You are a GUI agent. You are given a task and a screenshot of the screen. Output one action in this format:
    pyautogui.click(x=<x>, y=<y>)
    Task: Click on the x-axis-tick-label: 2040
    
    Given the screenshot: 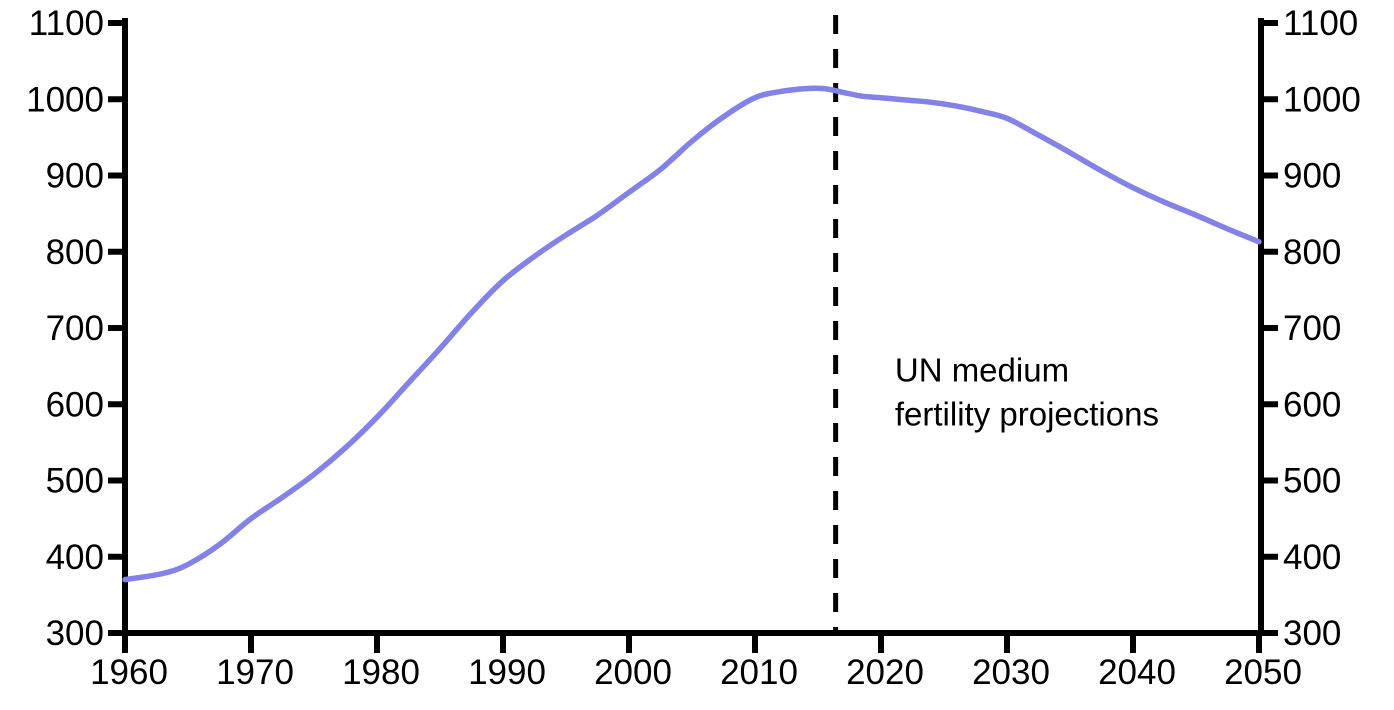 What is the action you would take?
    pyautogui.click(x=1137, y=672)
    